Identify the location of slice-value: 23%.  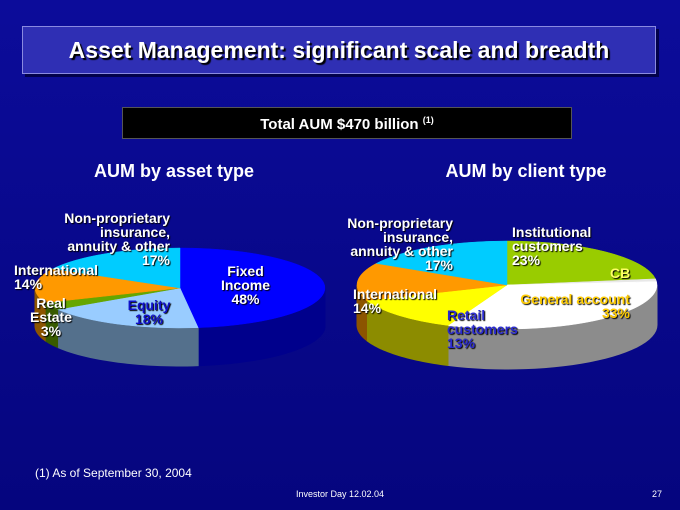
(526, 260).